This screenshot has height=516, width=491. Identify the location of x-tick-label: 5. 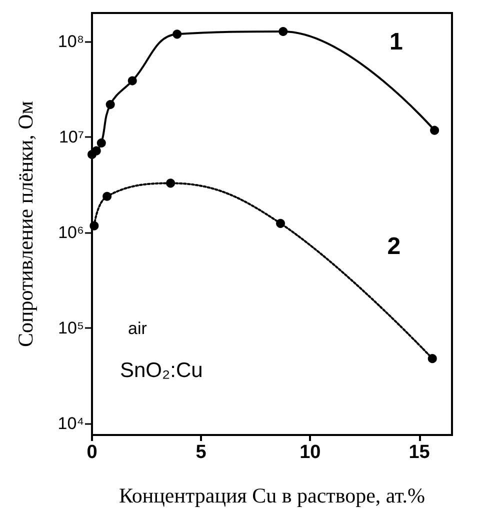
(201, 452).